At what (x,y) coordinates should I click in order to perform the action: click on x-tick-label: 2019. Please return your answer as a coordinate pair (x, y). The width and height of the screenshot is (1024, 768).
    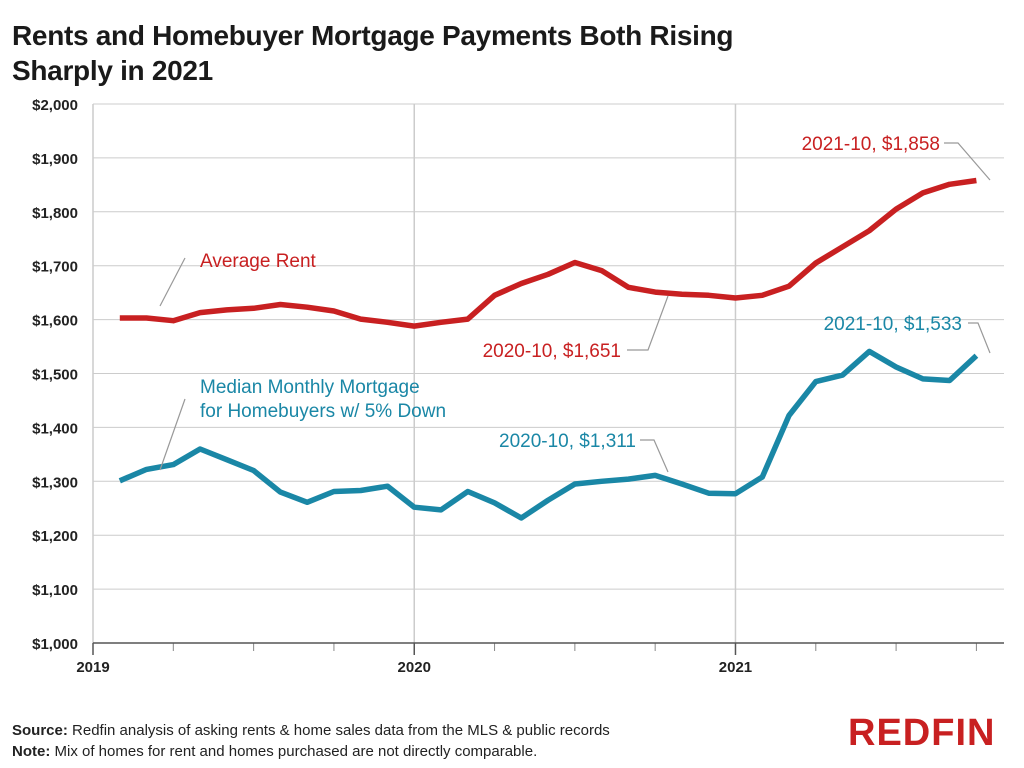
    Looking at the image, I should click on (92, 667).